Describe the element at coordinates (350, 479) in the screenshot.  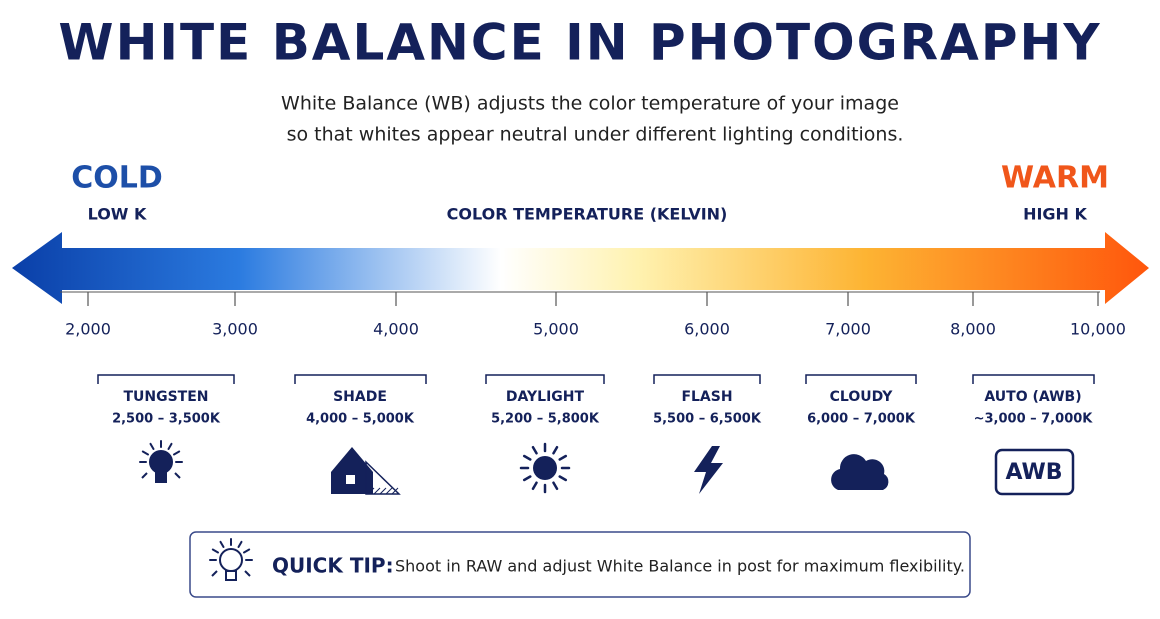
I see `house-window` at that location.